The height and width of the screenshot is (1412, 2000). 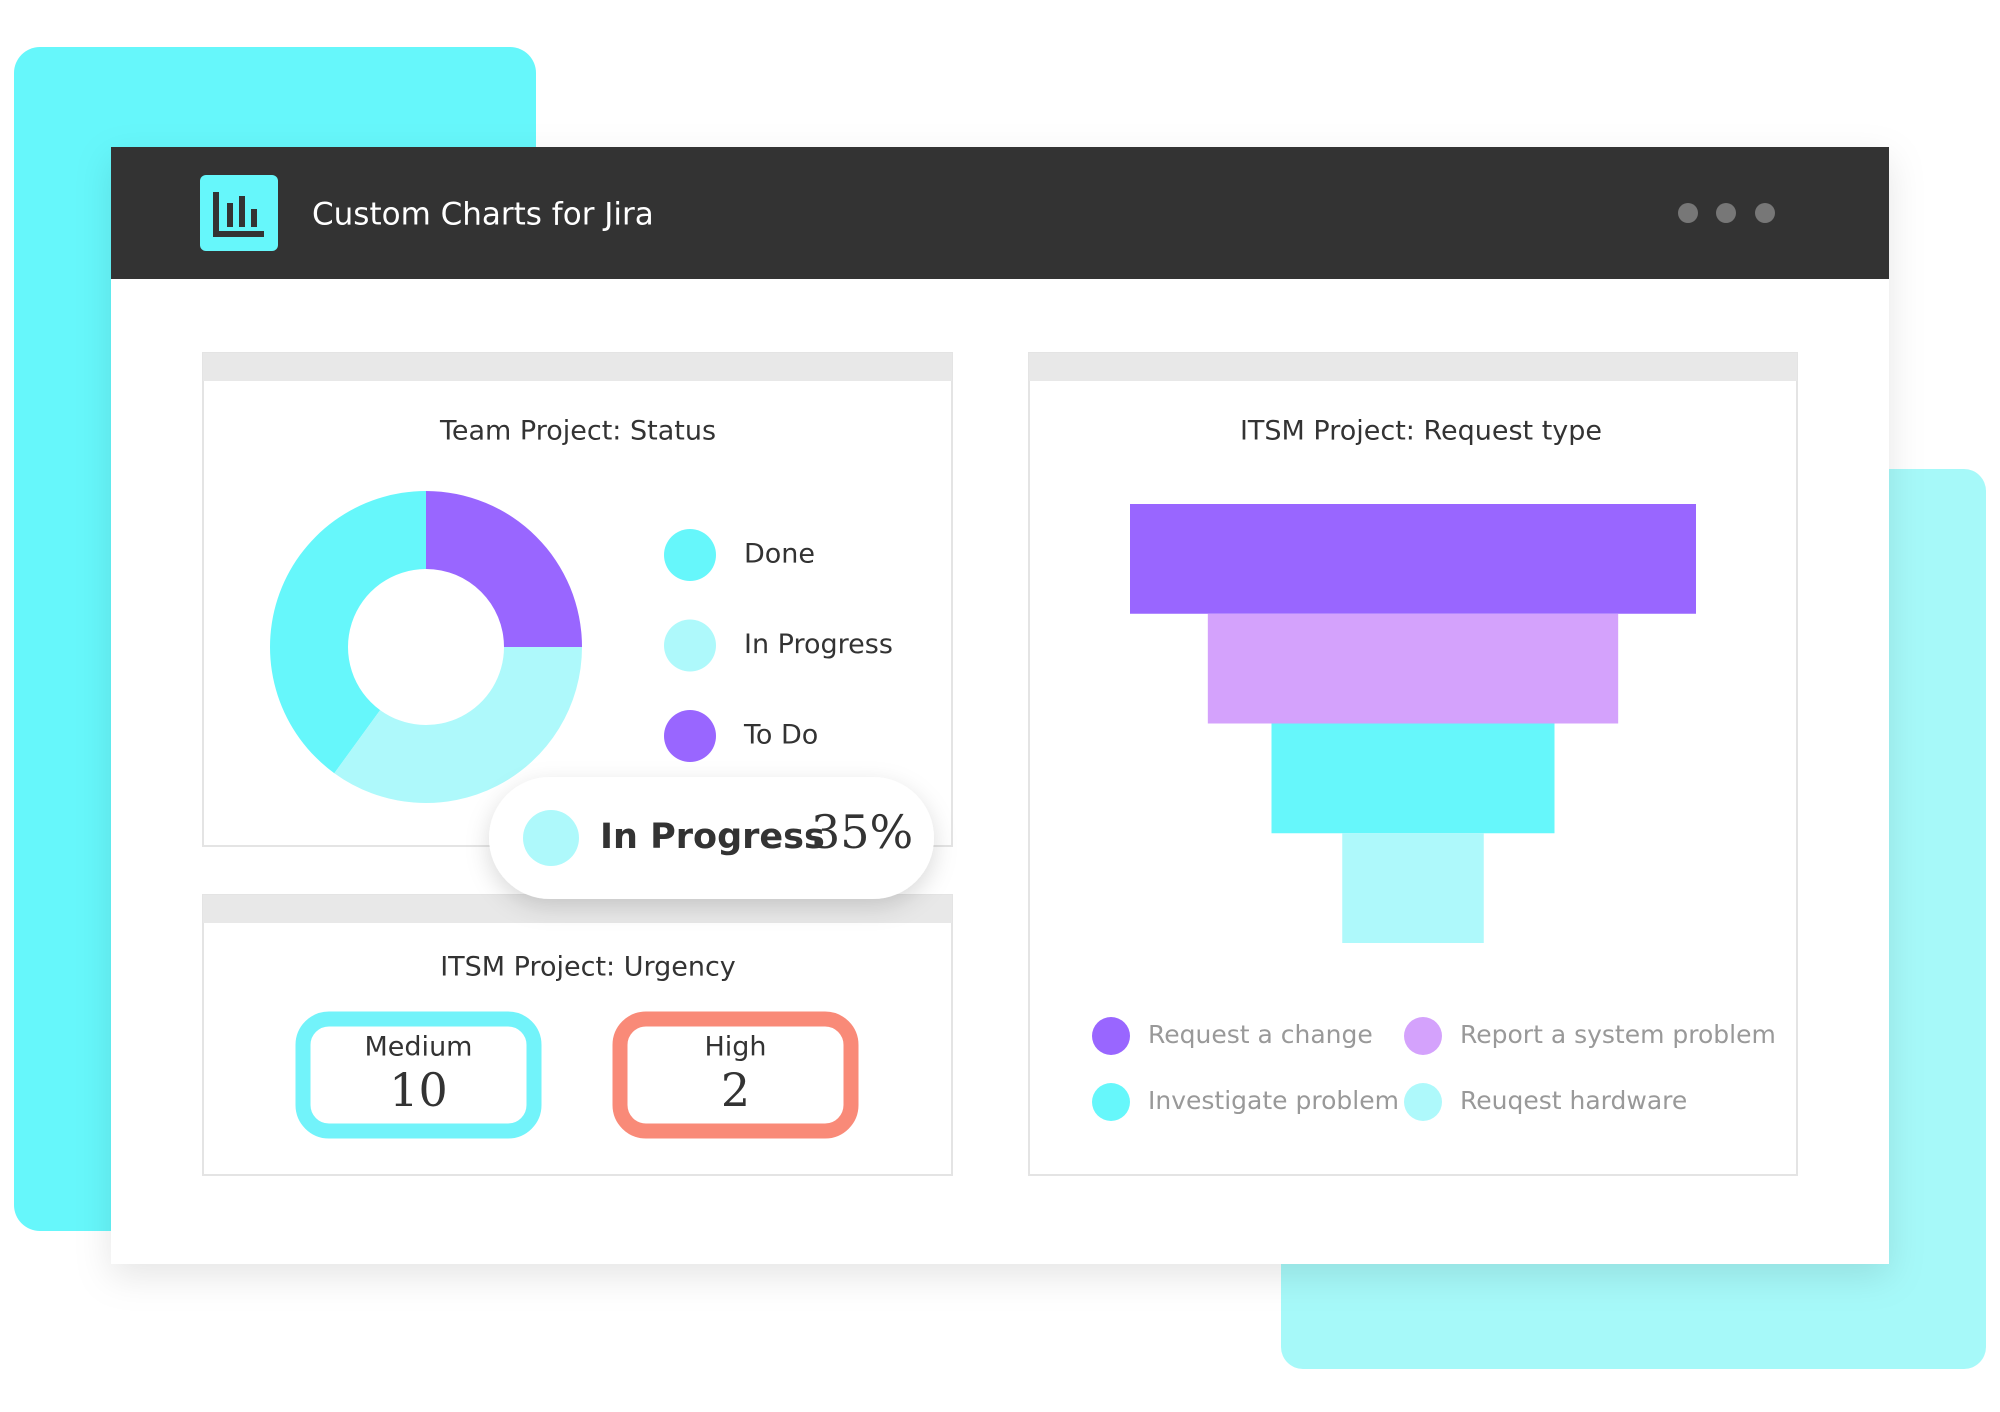 What do you see at coordinates (577, 431) in the screenshot?
I see `panel-title: Team Project: Status` at bounding box center [577, 431].